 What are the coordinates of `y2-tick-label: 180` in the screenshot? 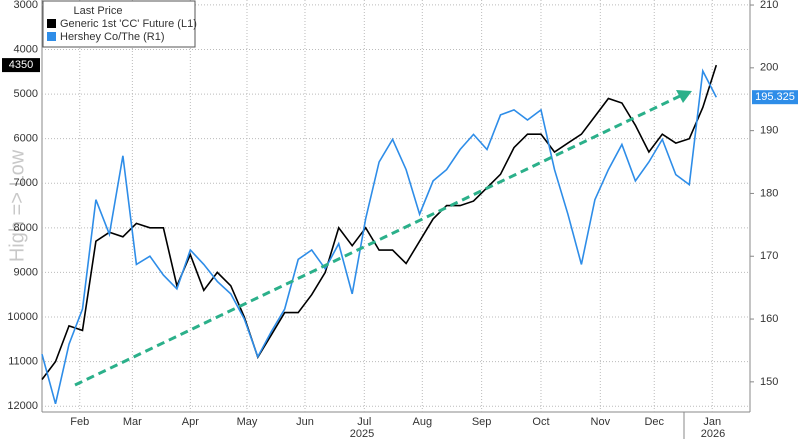 It's located at (769, 193).